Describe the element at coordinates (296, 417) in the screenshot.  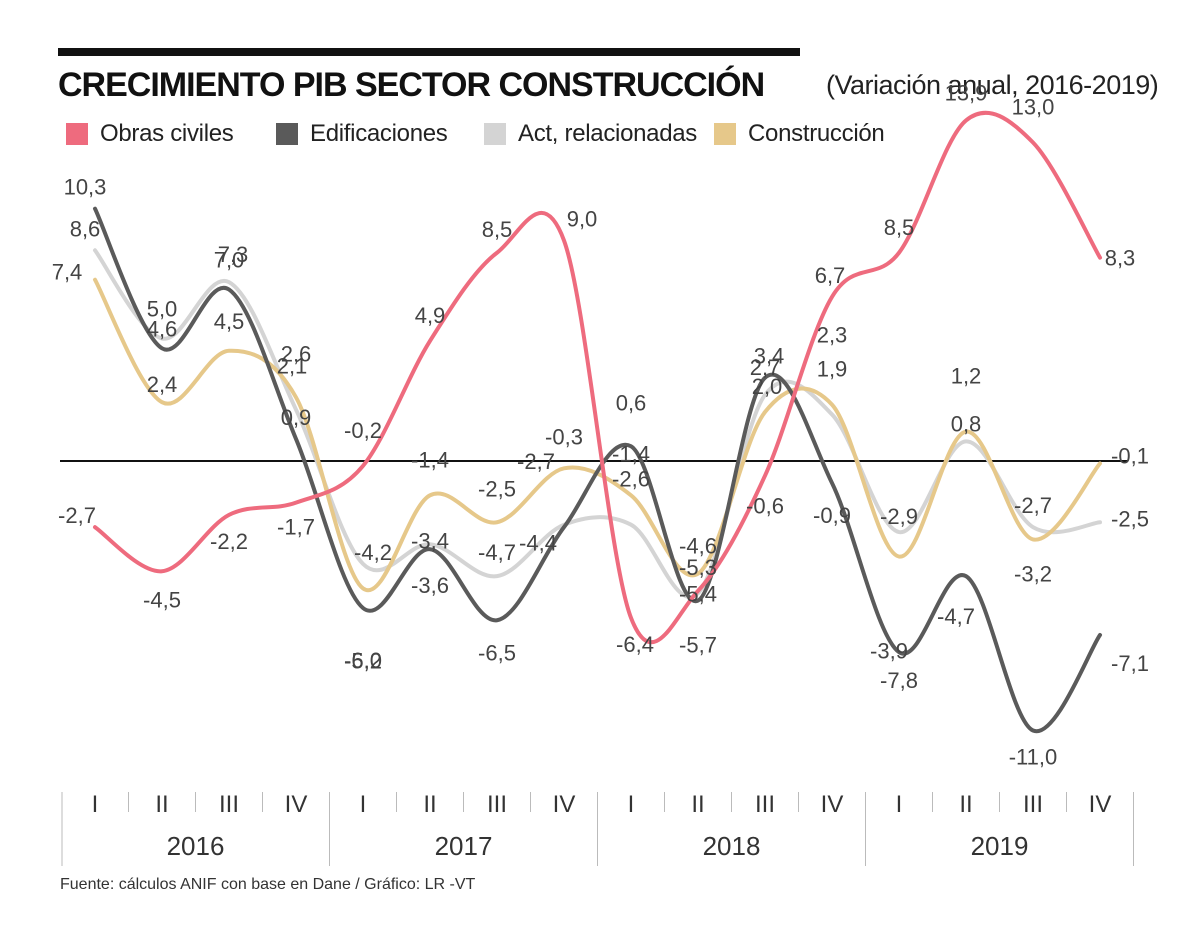
I see `data-label-edificaciones-3: 0,9` at that location.